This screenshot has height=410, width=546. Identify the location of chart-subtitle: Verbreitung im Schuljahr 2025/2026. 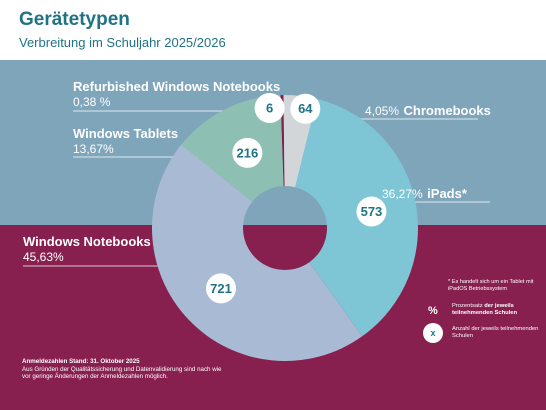
(122, 42).